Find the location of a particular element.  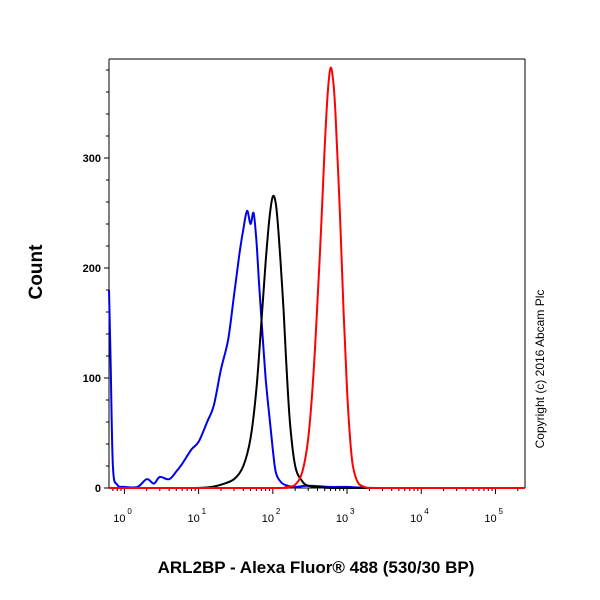

x-tick-label: 10¹ is located at coordinates (196, 516).